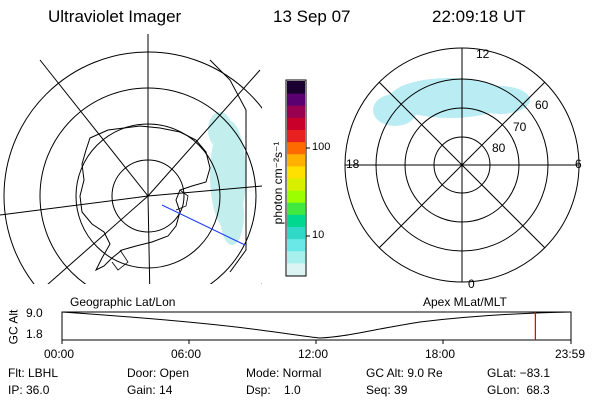 The width and height of the screenshot is (600, 400). What do you see at coordinates (313, 354) in the screenshot?
I see `x-tick-1200: 12:00` at bounding box center [313, 354].